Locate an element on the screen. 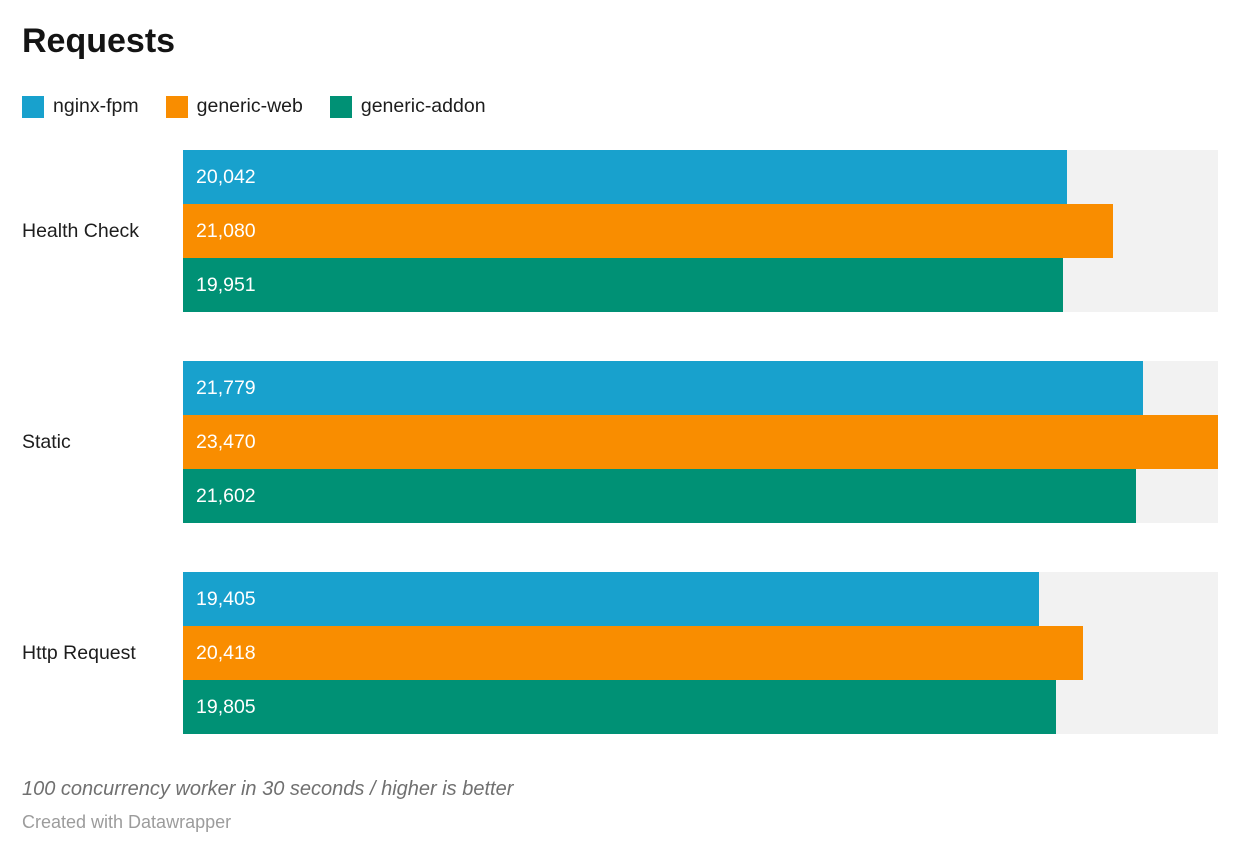 Image resolution: width=1240 pixels, height=860 pixels. bar-value-label: 19,805 is located at coordinates (226, 706).